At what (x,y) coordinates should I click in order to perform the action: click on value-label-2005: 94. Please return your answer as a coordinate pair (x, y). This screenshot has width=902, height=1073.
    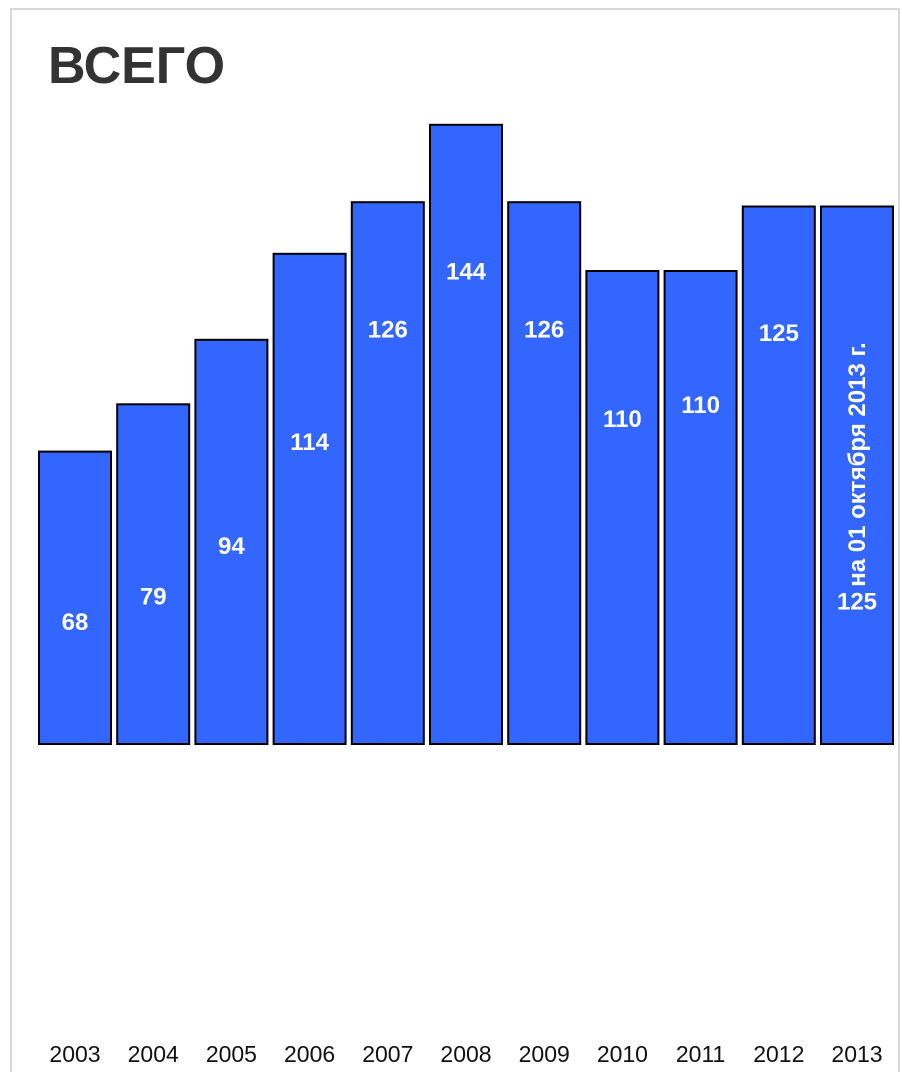
    Looking at the image, I should click on (231, 546).